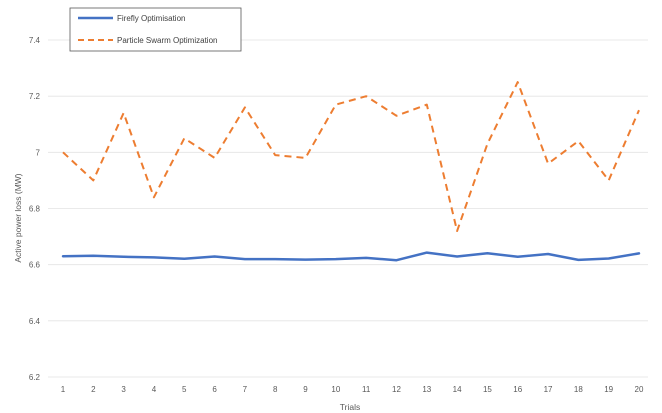 Image resolution: width=662 pixels, height=413 pixels. Describe the element at coordinates (154, 389) in the screenshot. I see `x-tick-label: 4` at that location.